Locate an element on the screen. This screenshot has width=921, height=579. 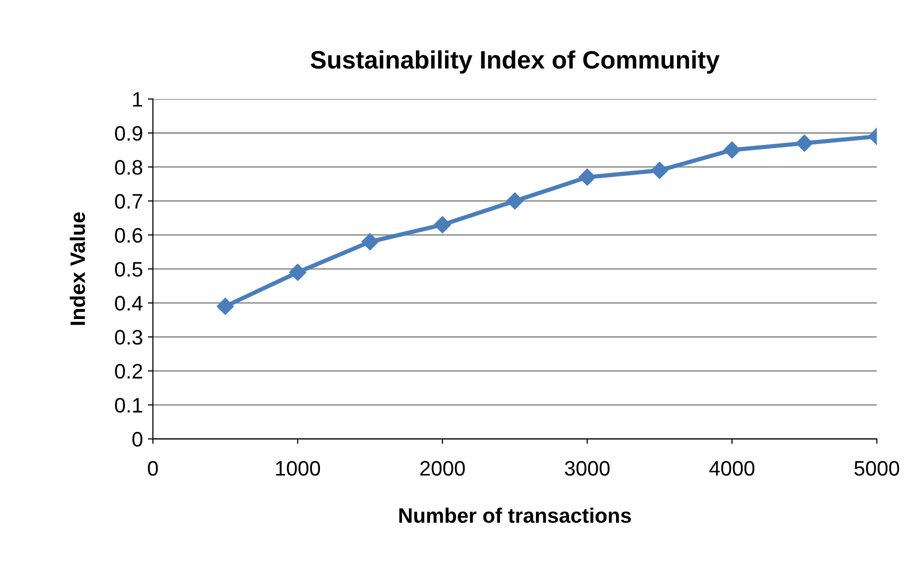
x-tick-label: 1000 is located at coordinates (298, 468).